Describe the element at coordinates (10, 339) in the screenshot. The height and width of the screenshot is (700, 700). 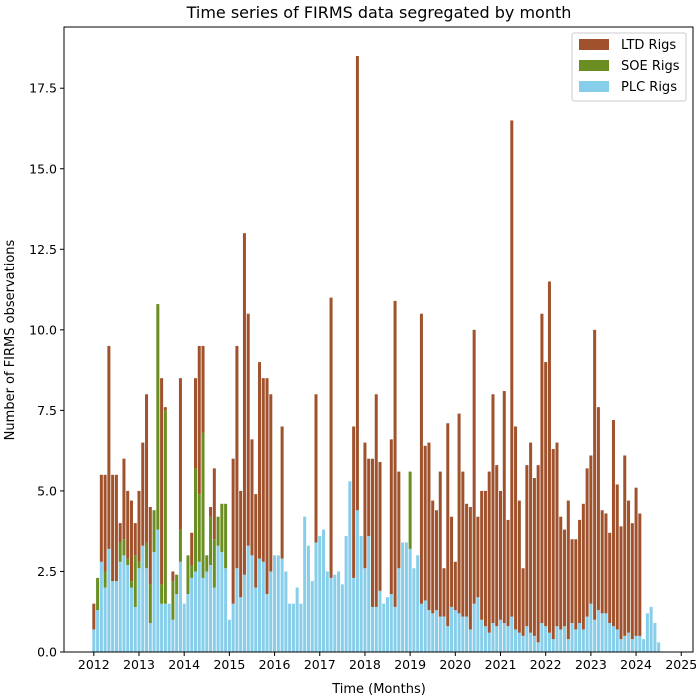
I see `y-axis-label: Number of FIRMS observations` at that location.